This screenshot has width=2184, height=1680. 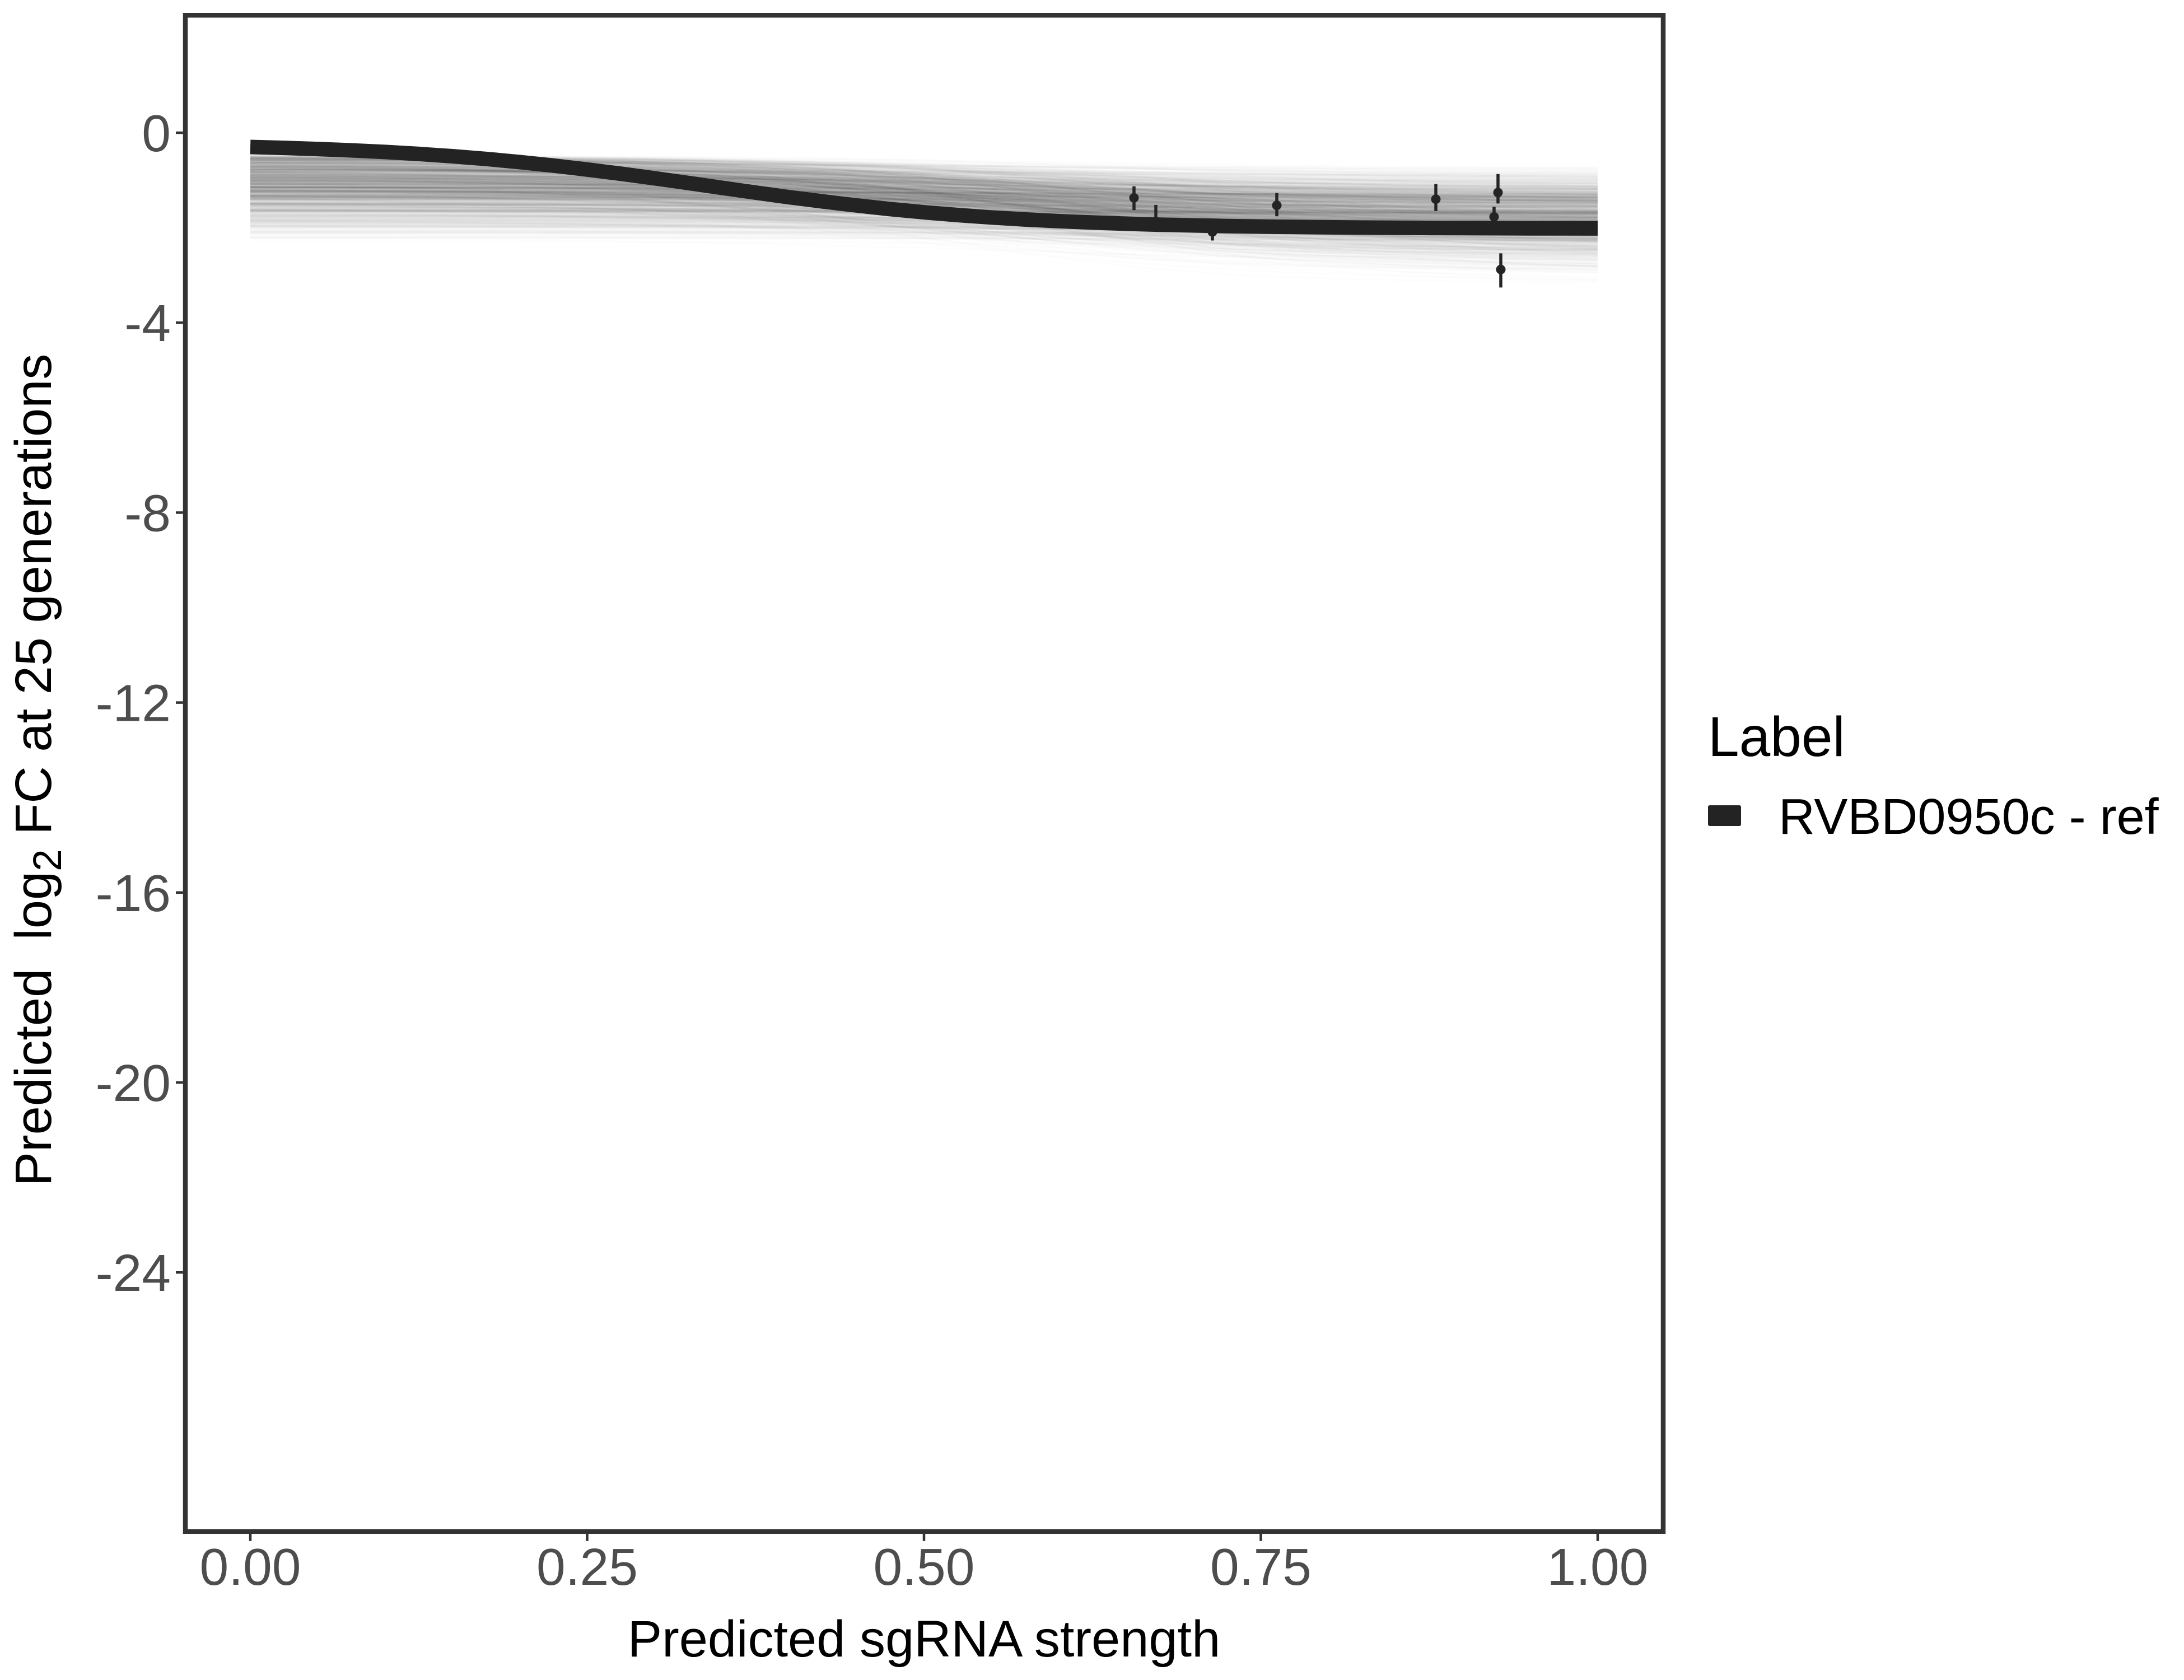 What do you see at coordinates (250, 1567) in the screenshot?
I see `svg-text: 0.00` at bounding box center [250, 1567].